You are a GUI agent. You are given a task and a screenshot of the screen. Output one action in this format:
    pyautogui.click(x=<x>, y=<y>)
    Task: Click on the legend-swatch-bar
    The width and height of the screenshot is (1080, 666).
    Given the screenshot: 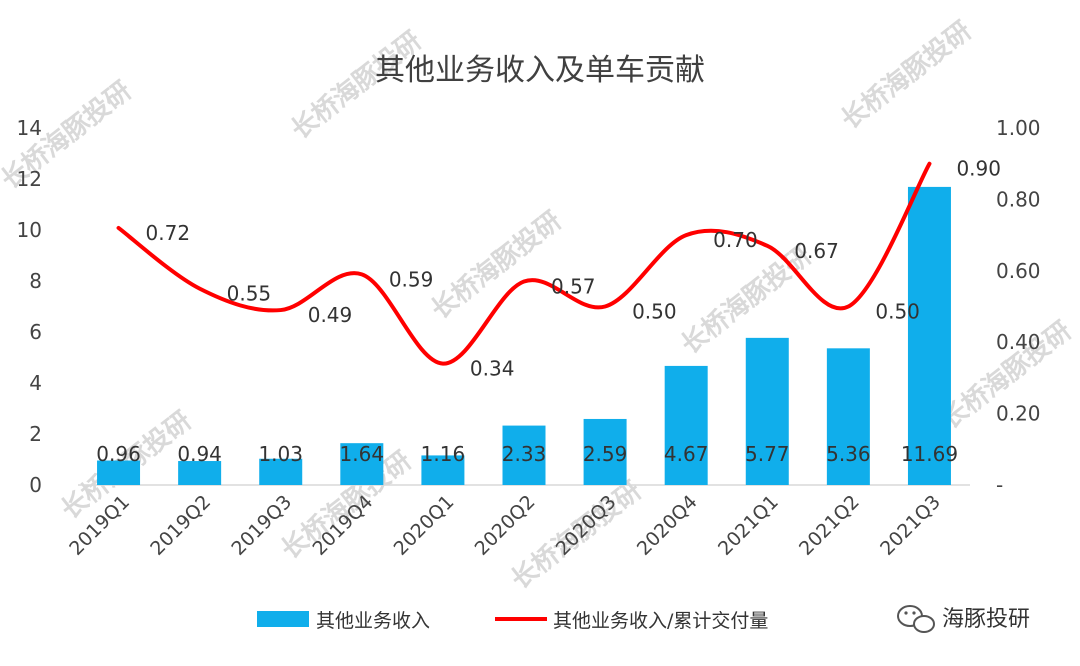 What is the action you would take?
    pyautogui.click(x=283, y=619)
    